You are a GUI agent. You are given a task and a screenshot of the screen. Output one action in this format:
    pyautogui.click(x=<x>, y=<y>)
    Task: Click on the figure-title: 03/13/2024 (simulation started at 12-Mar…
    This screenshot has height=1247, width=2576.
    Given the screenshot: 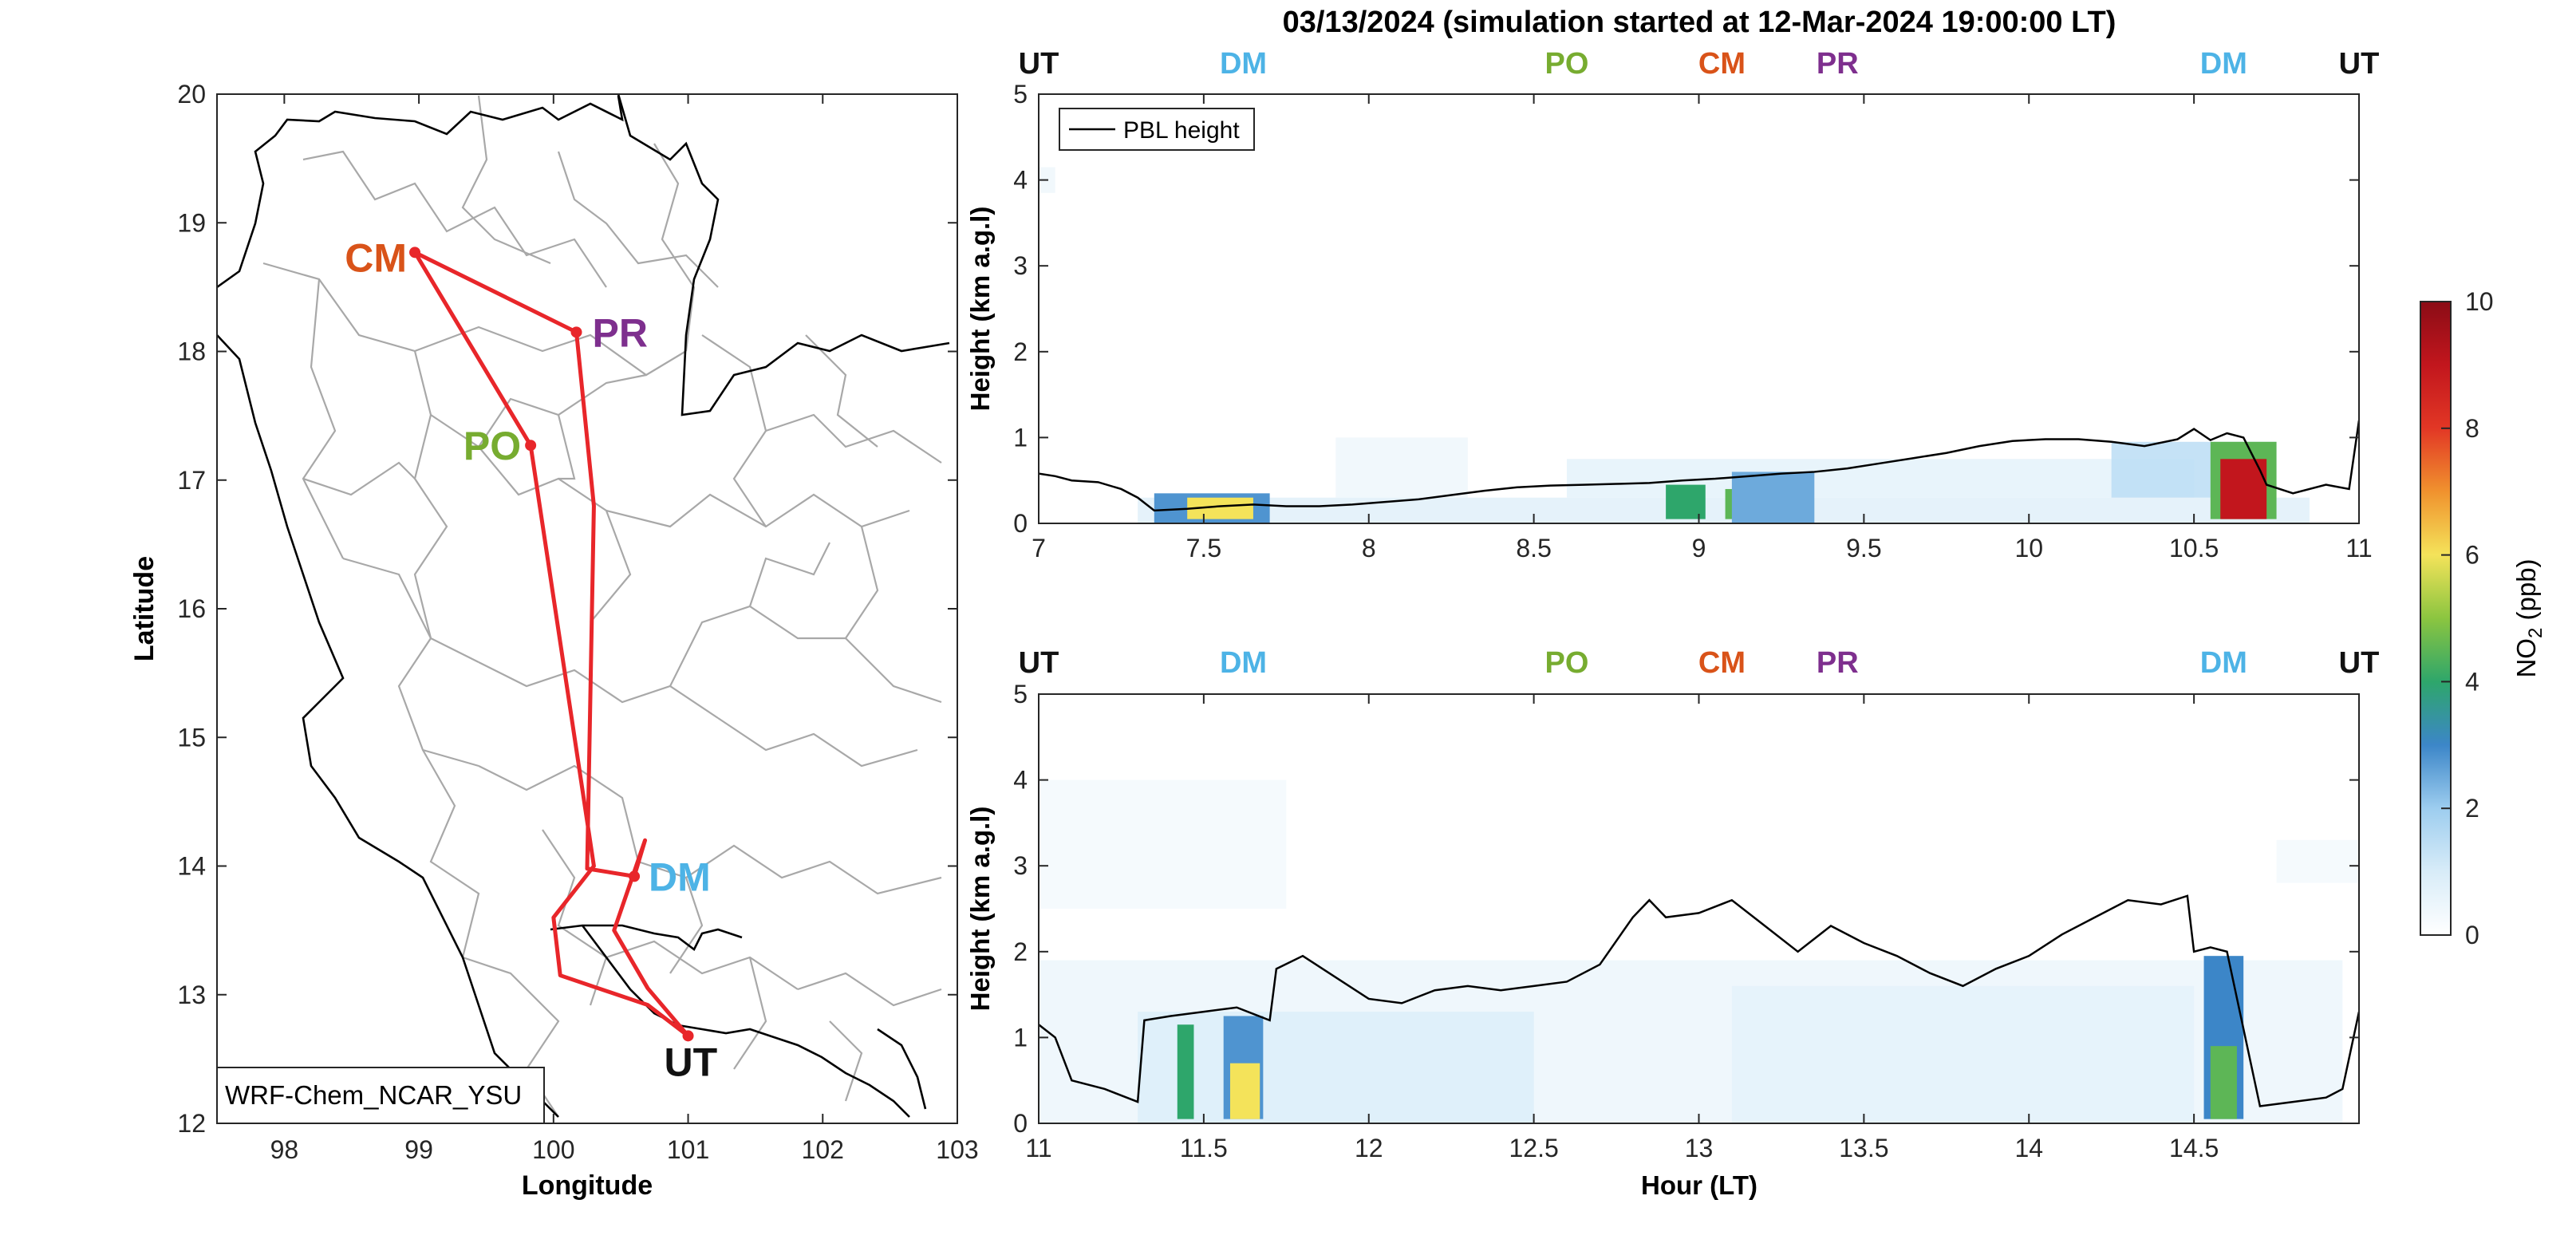 What is the action you would take?
    pyautogui.click(x=1699, y=22)
    